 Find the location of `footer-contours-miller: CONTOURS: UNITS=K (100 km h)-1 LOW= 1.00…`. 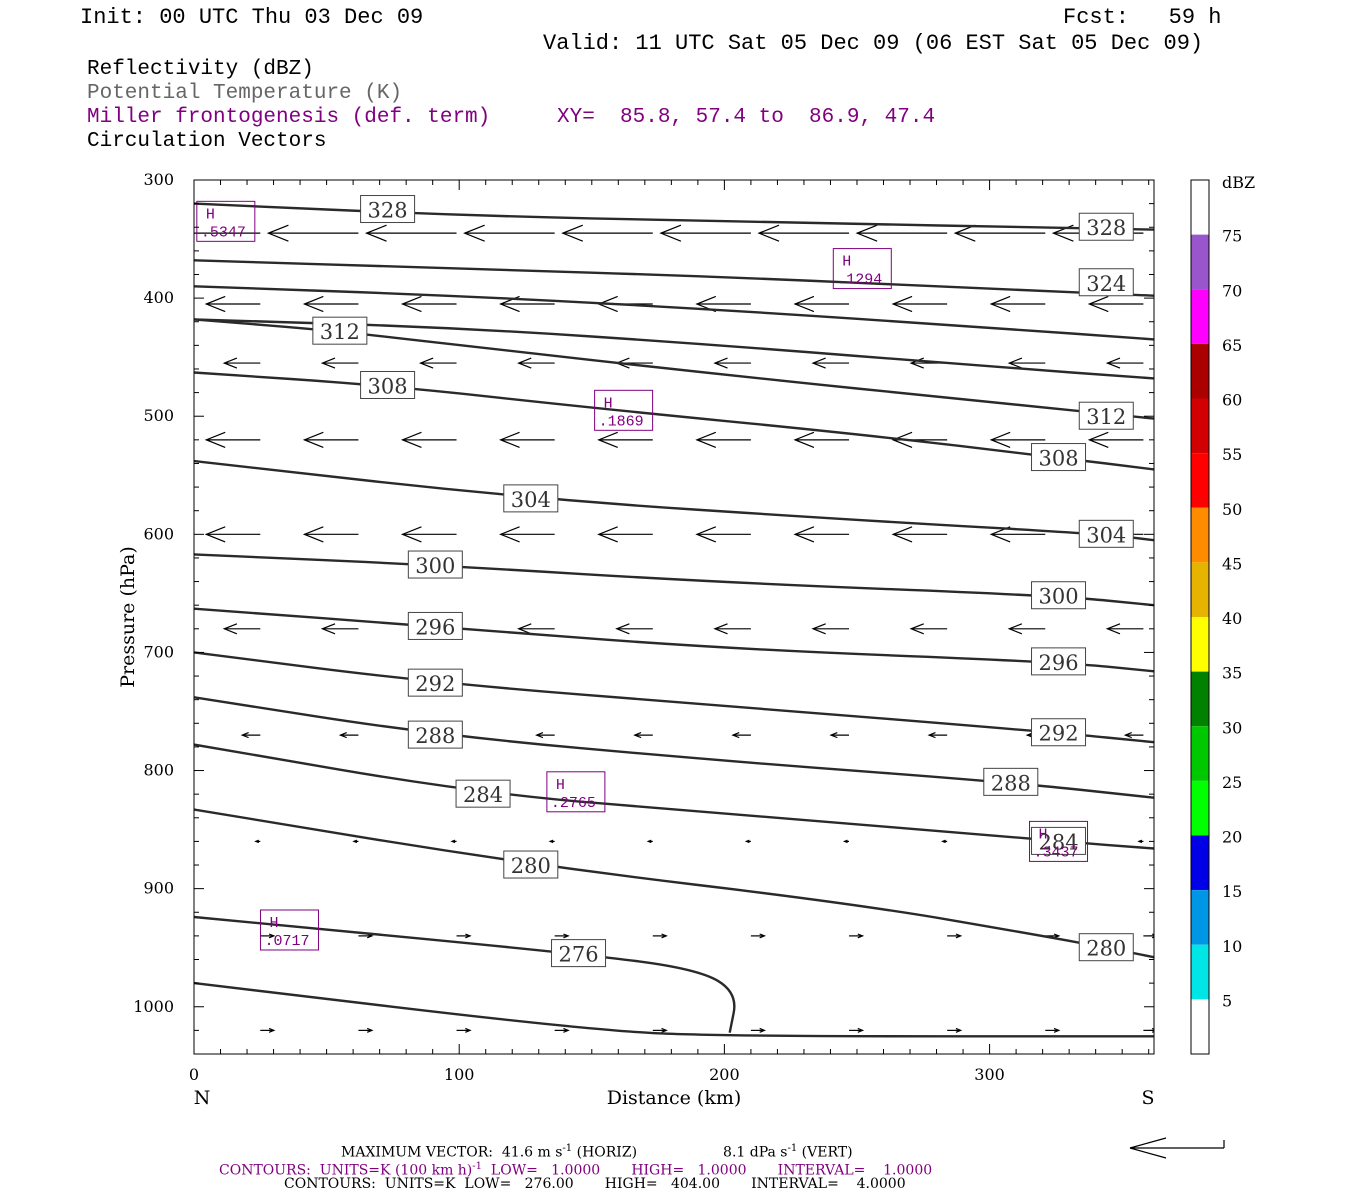

footer-contours-miller: CONTOURS: UNITS=K (100 km h)-1 LOW= 1.00… is located at coordinates (576, 1170).